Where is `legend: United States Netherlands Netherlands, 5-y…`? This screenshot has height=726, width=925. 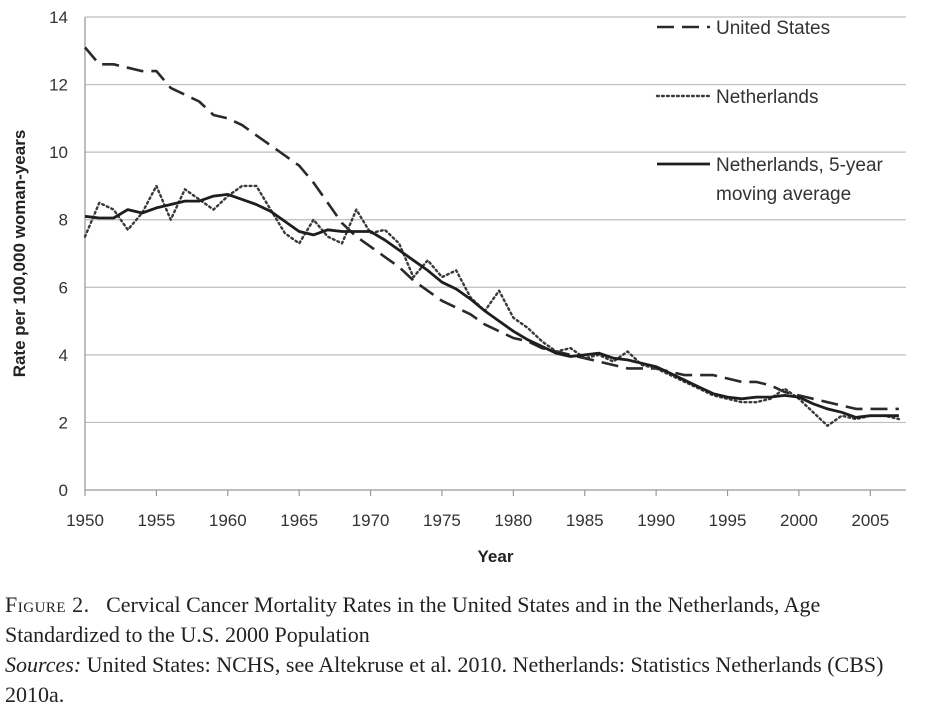
legend: United States Netherlands Netherlands, 5-y… is located at coordinates (769, 111).